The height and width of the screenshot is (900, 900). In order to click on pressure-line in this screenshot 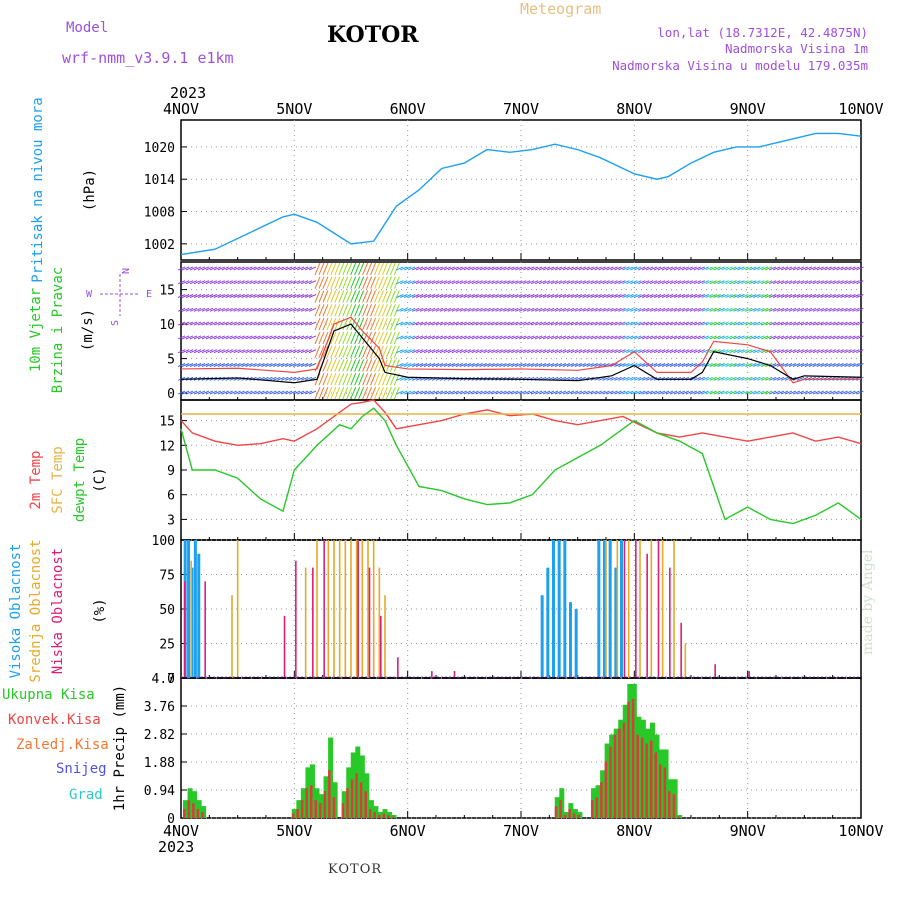, I will do `click(521, 194)`.